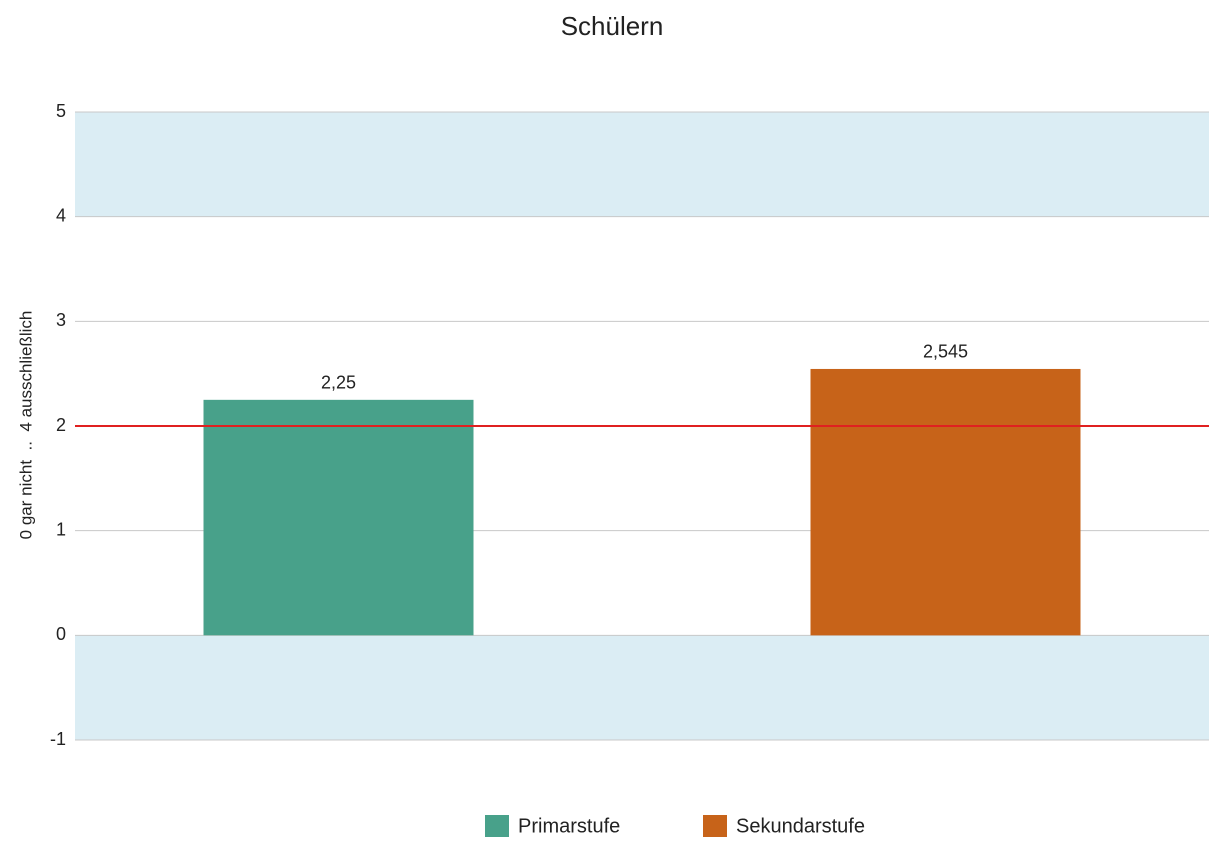 This screenshot has height=842, width=1209. What do you see at coordinates (25, 425) in the screenshot?
I see `y-axis-label: 0 gar nicht .. 4 ausschließlich` at bounding box center [25, 425].